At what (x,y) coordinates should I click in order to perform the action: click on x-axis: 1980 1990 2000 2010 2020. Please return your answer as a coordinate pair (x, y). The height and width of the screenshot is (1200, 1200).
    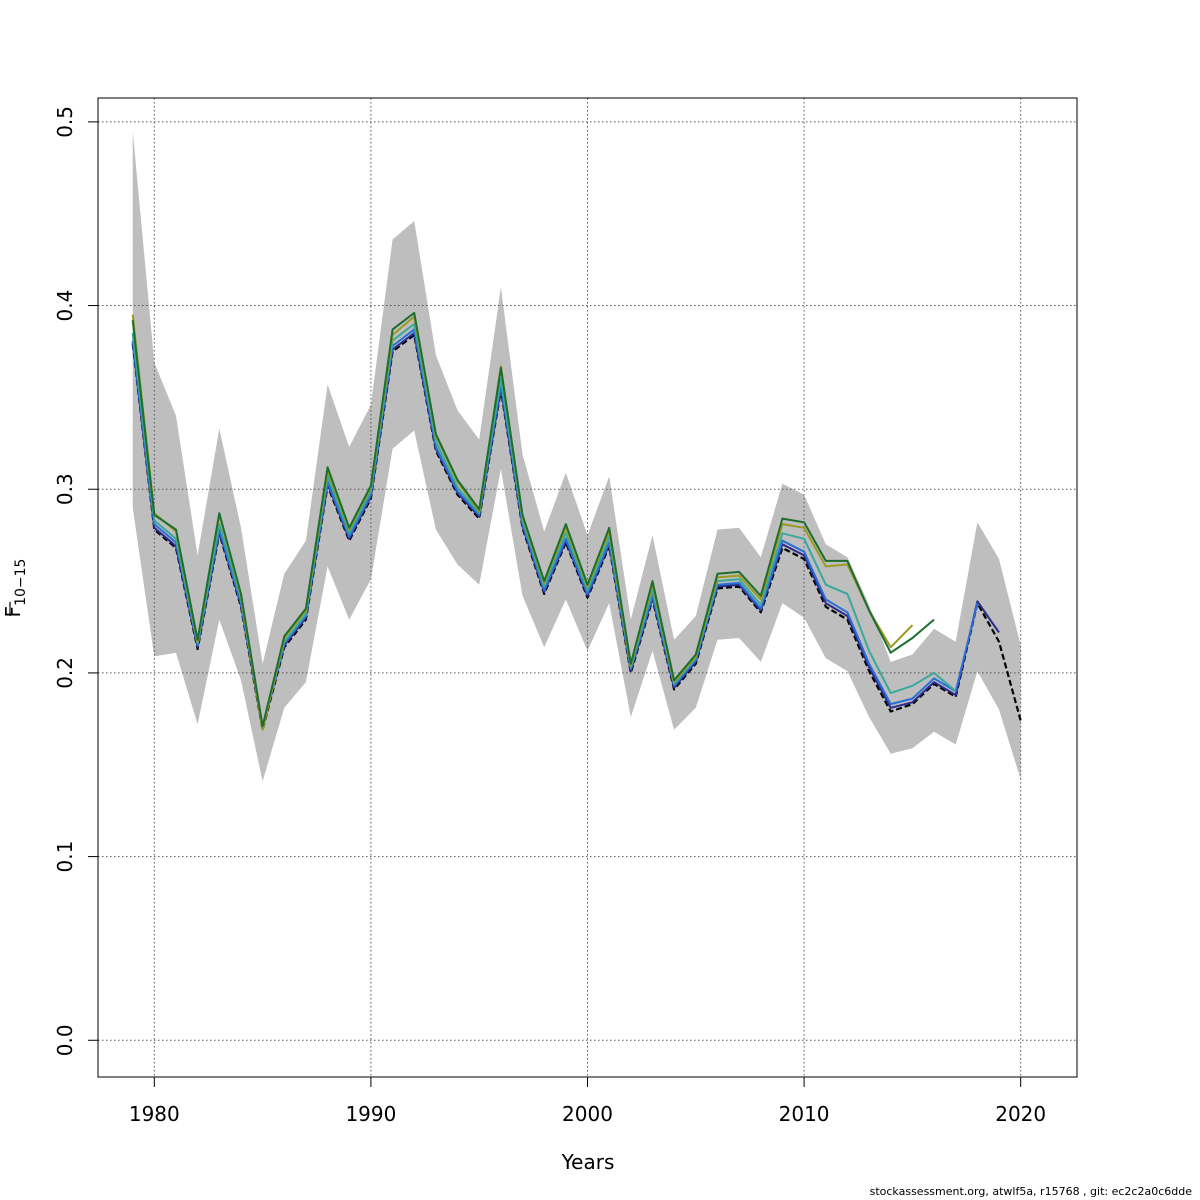
    Looking at the image, I should click on (587, 1101).